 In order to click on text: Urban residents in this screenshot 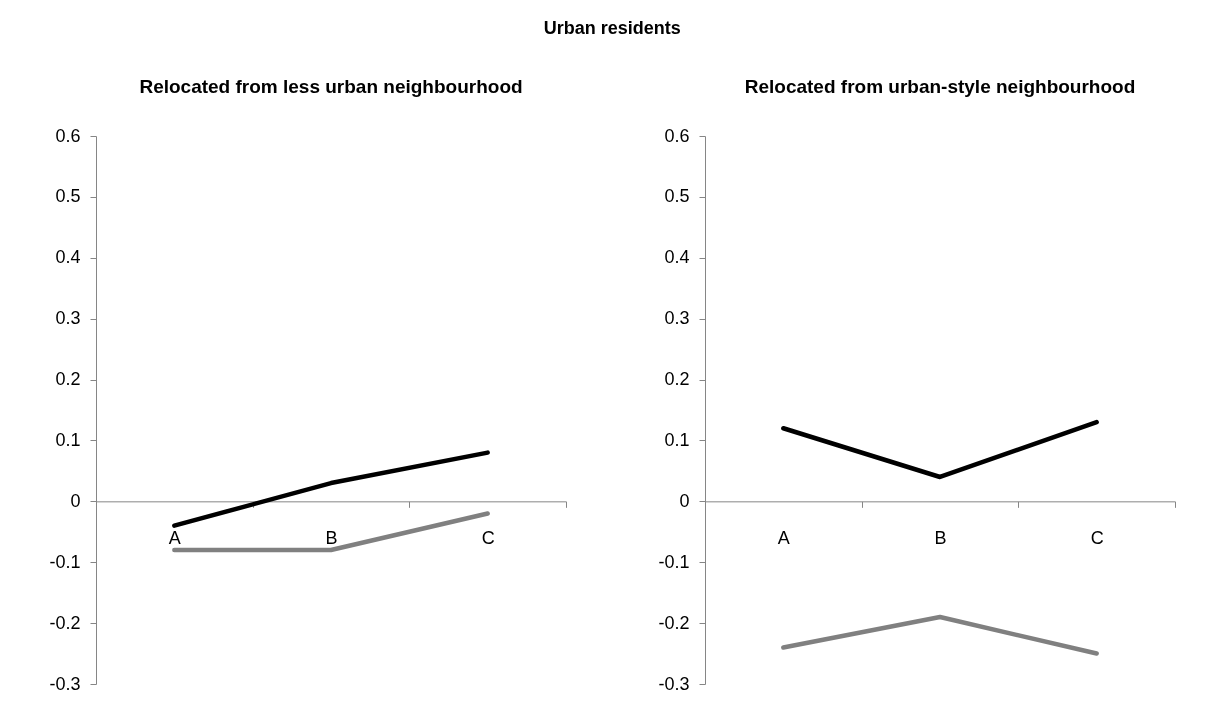, I will do `click(612, 28)`.